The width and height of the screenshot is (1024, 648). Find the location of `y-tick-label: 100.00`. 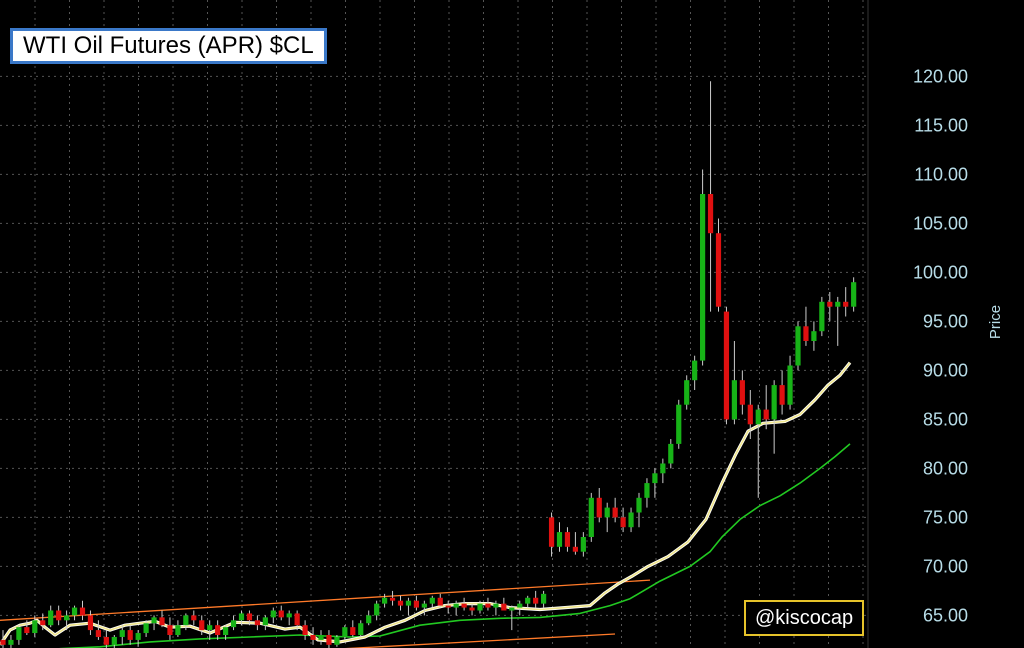

y-tick-label: 100.00 is located at coordinates (940, 272).